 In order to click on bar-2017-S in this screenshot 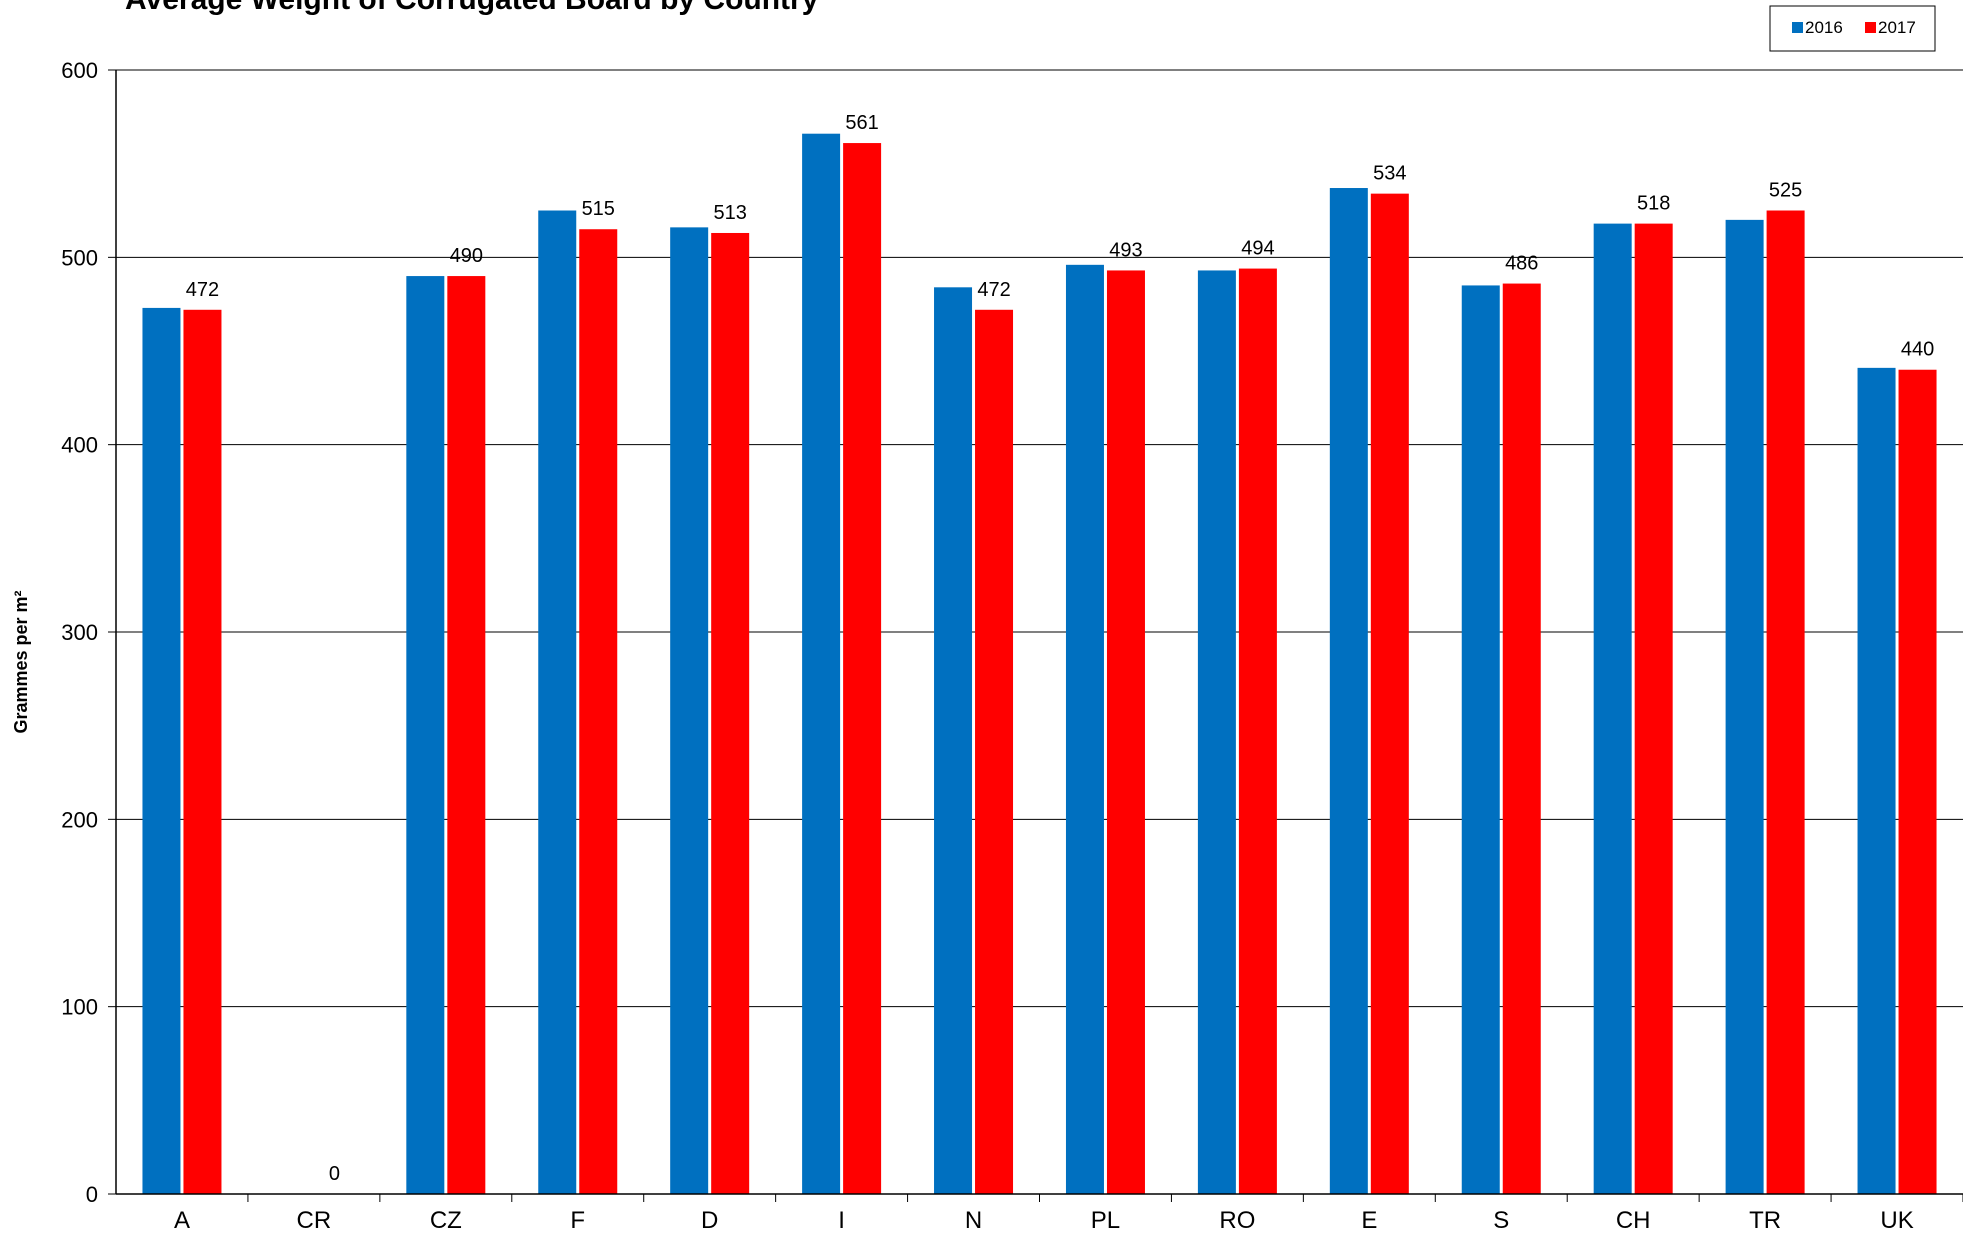, I will do `click(1521, 738)`.